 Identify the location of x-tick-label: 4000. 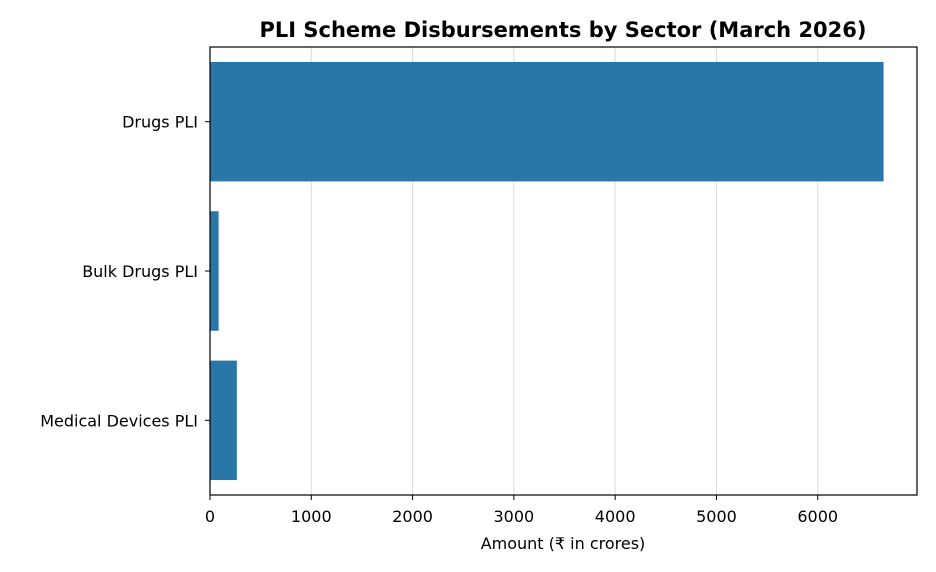
(615, 516).